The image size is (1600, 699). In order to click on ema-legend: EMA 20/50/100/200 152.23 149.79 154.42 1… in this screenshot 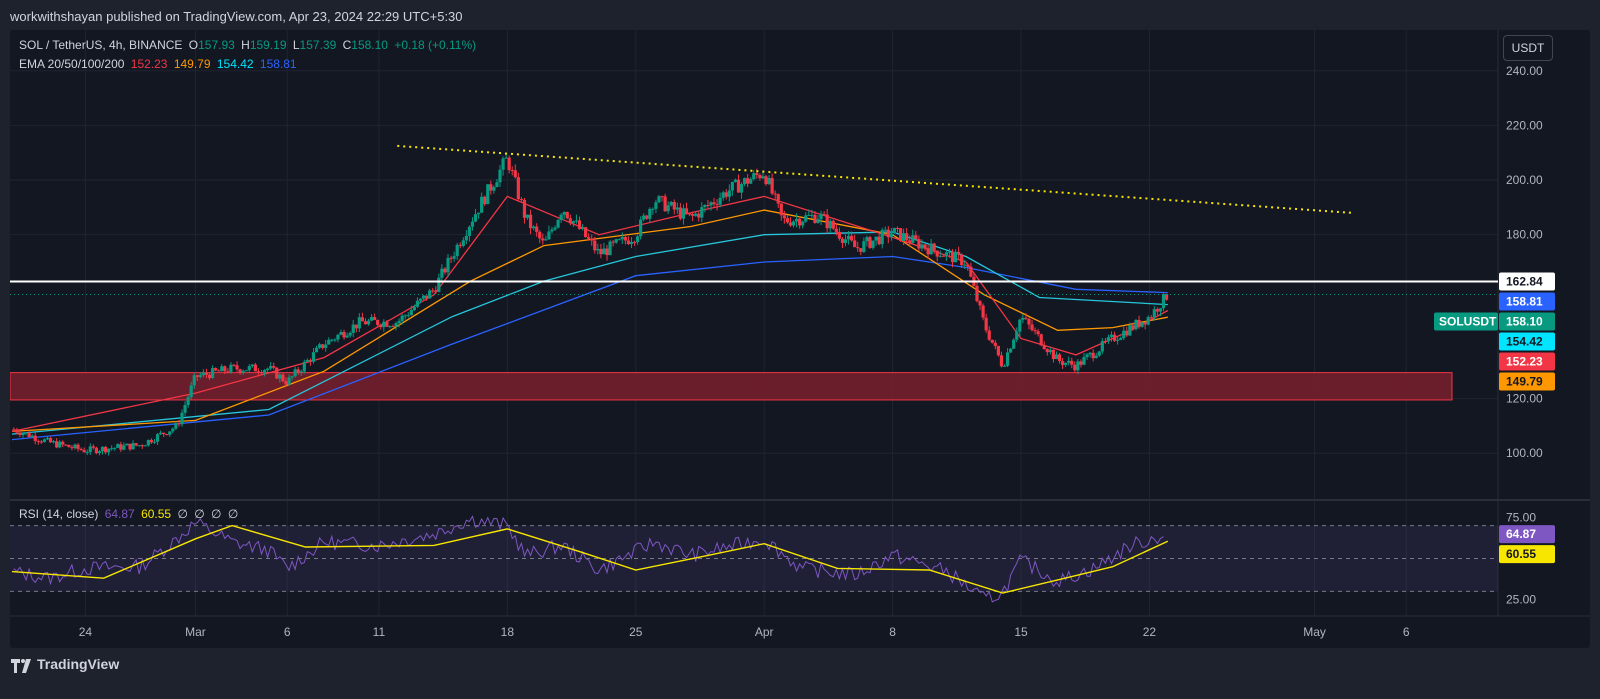, I will do `click(159, 64)`.